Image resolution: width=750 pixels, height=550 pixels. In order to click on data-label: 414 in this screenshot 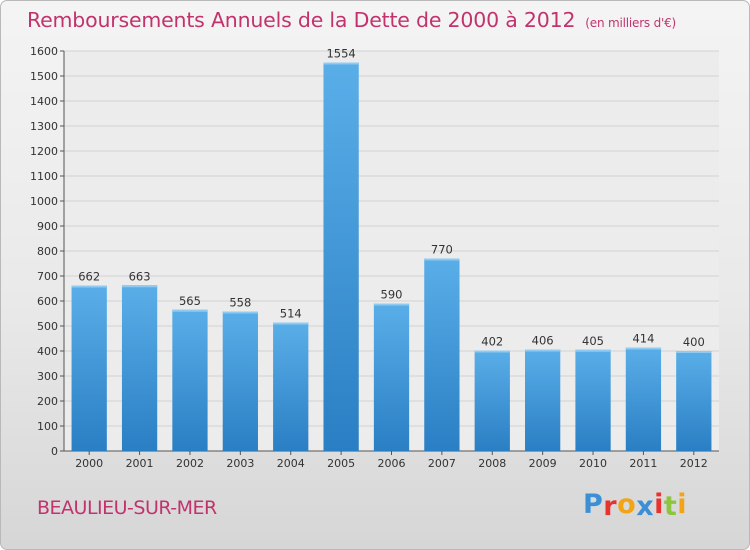, I will do `click(643, 339)`.